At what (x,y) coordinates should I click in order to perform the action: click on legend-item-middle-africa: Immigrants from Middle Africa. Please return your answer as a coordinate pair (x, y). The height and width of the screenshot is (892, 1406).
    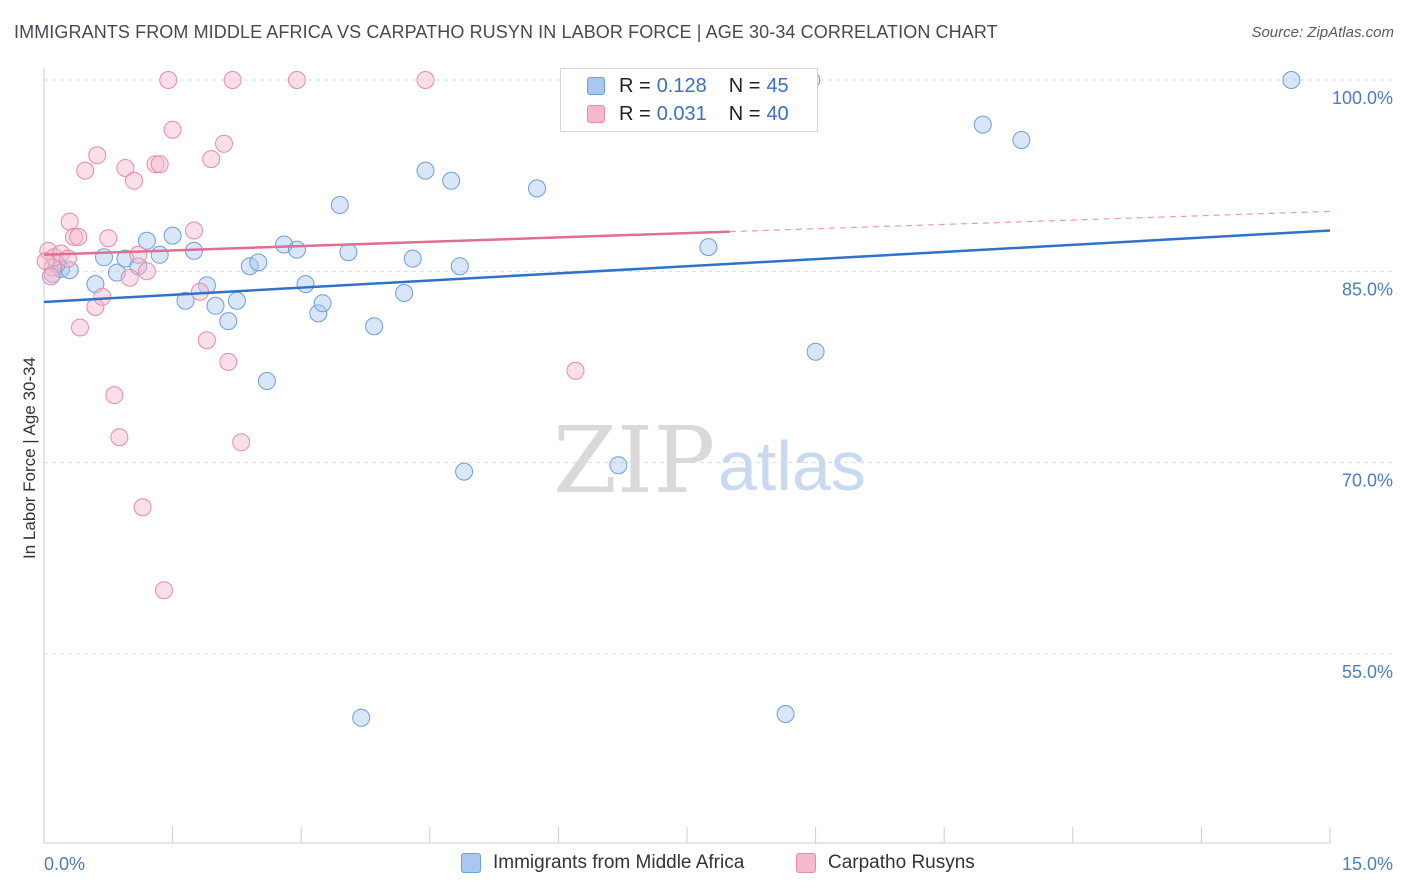
    Looking at the image, I should click on (602, 863).